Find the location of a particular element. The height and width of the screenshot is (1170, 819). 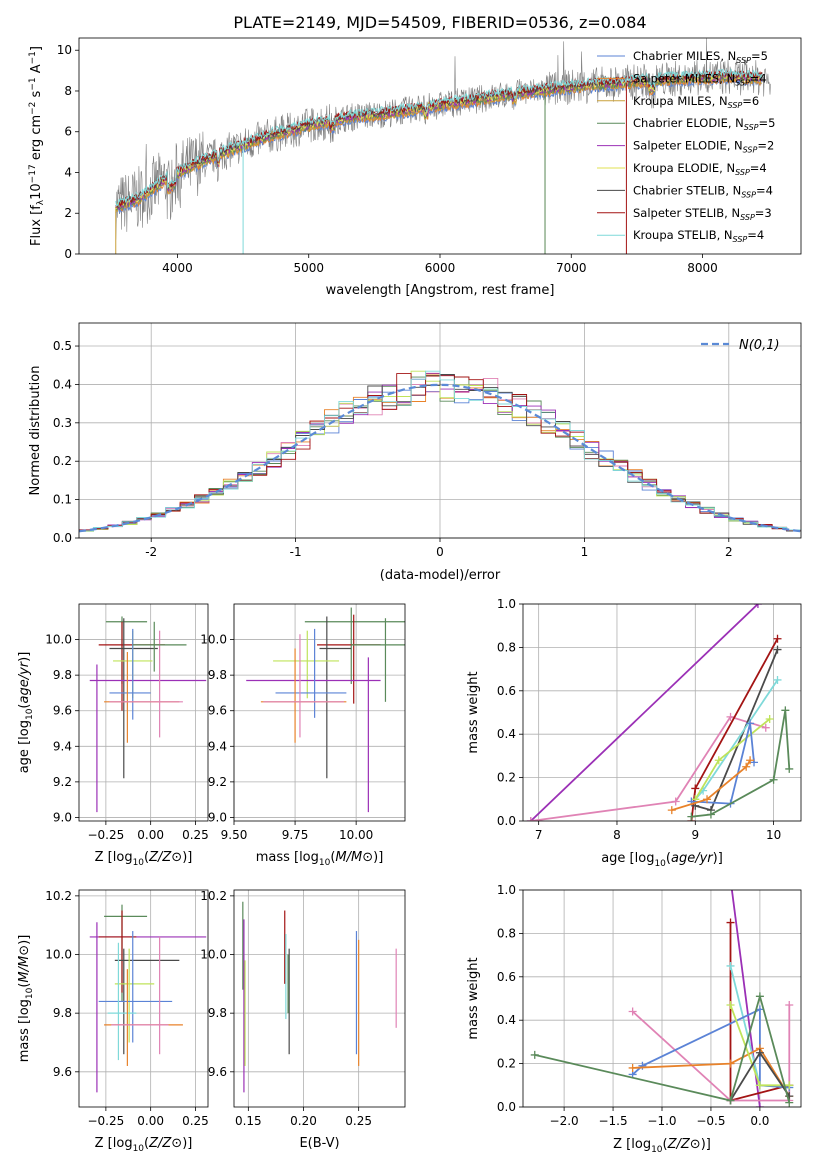

y-axis-label: Normed distribution is located at coordinates (35, 431).